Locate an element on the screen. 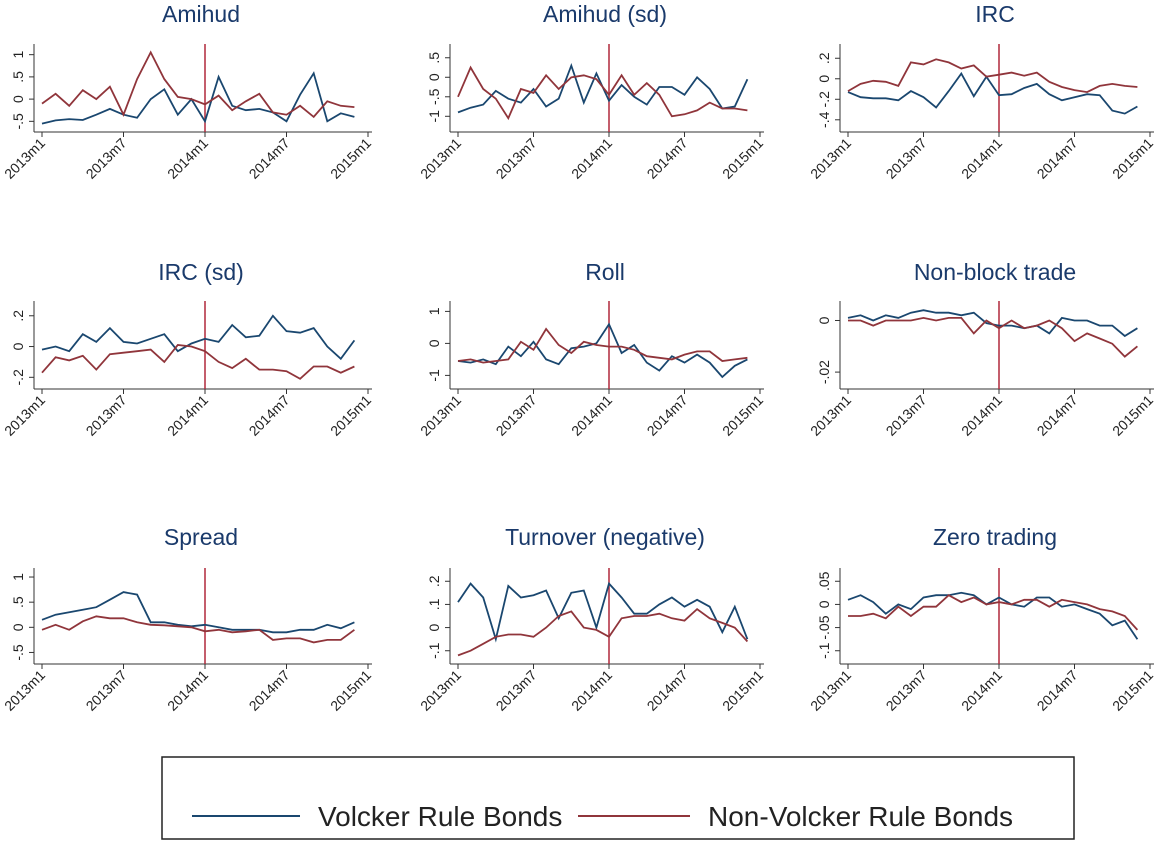  y-tick-label: -.05 is located at coordinates (824, 627).